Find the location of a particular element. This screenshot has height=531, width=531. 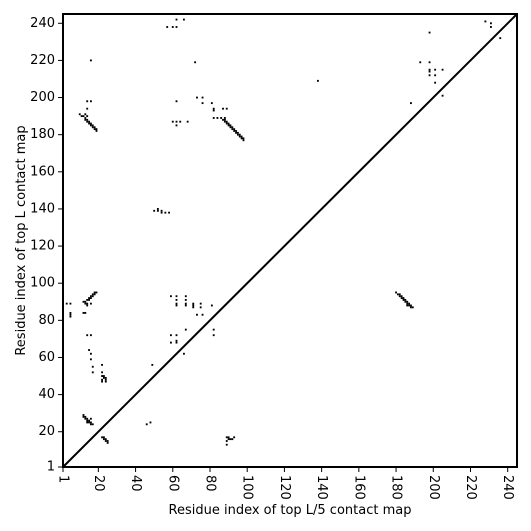

y-tick-label: 240 is located at coordinates (42, 23).